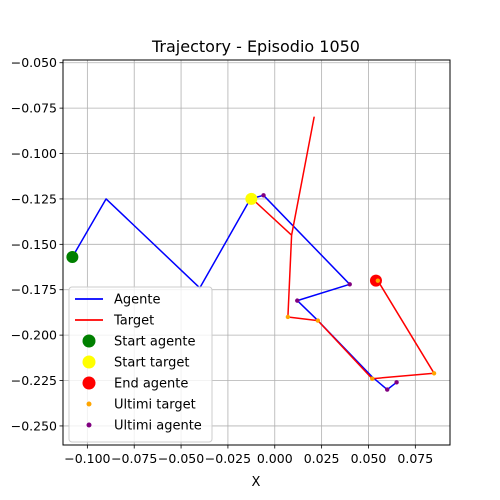  What do you see at coordinates (34, 198) in the screenshot?
I see `y-tick-label: −0.125` at bounding box center [34, 198].